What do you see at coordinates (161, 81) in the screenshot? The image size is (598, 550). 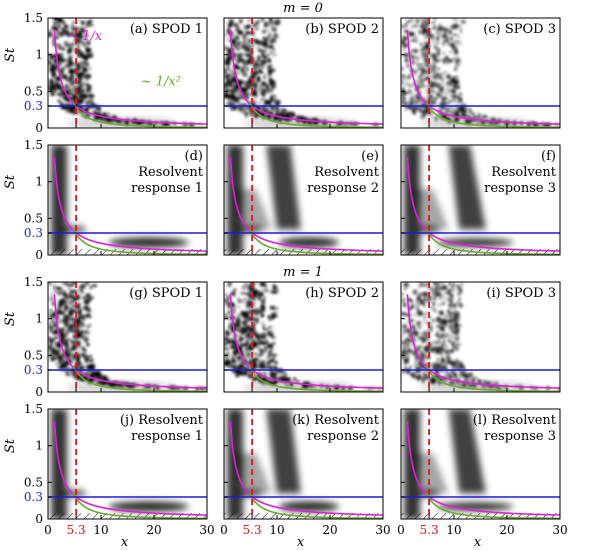 I see `inverse-sq-annotation: ~ 1/x²` at bounding box center [161, 81].